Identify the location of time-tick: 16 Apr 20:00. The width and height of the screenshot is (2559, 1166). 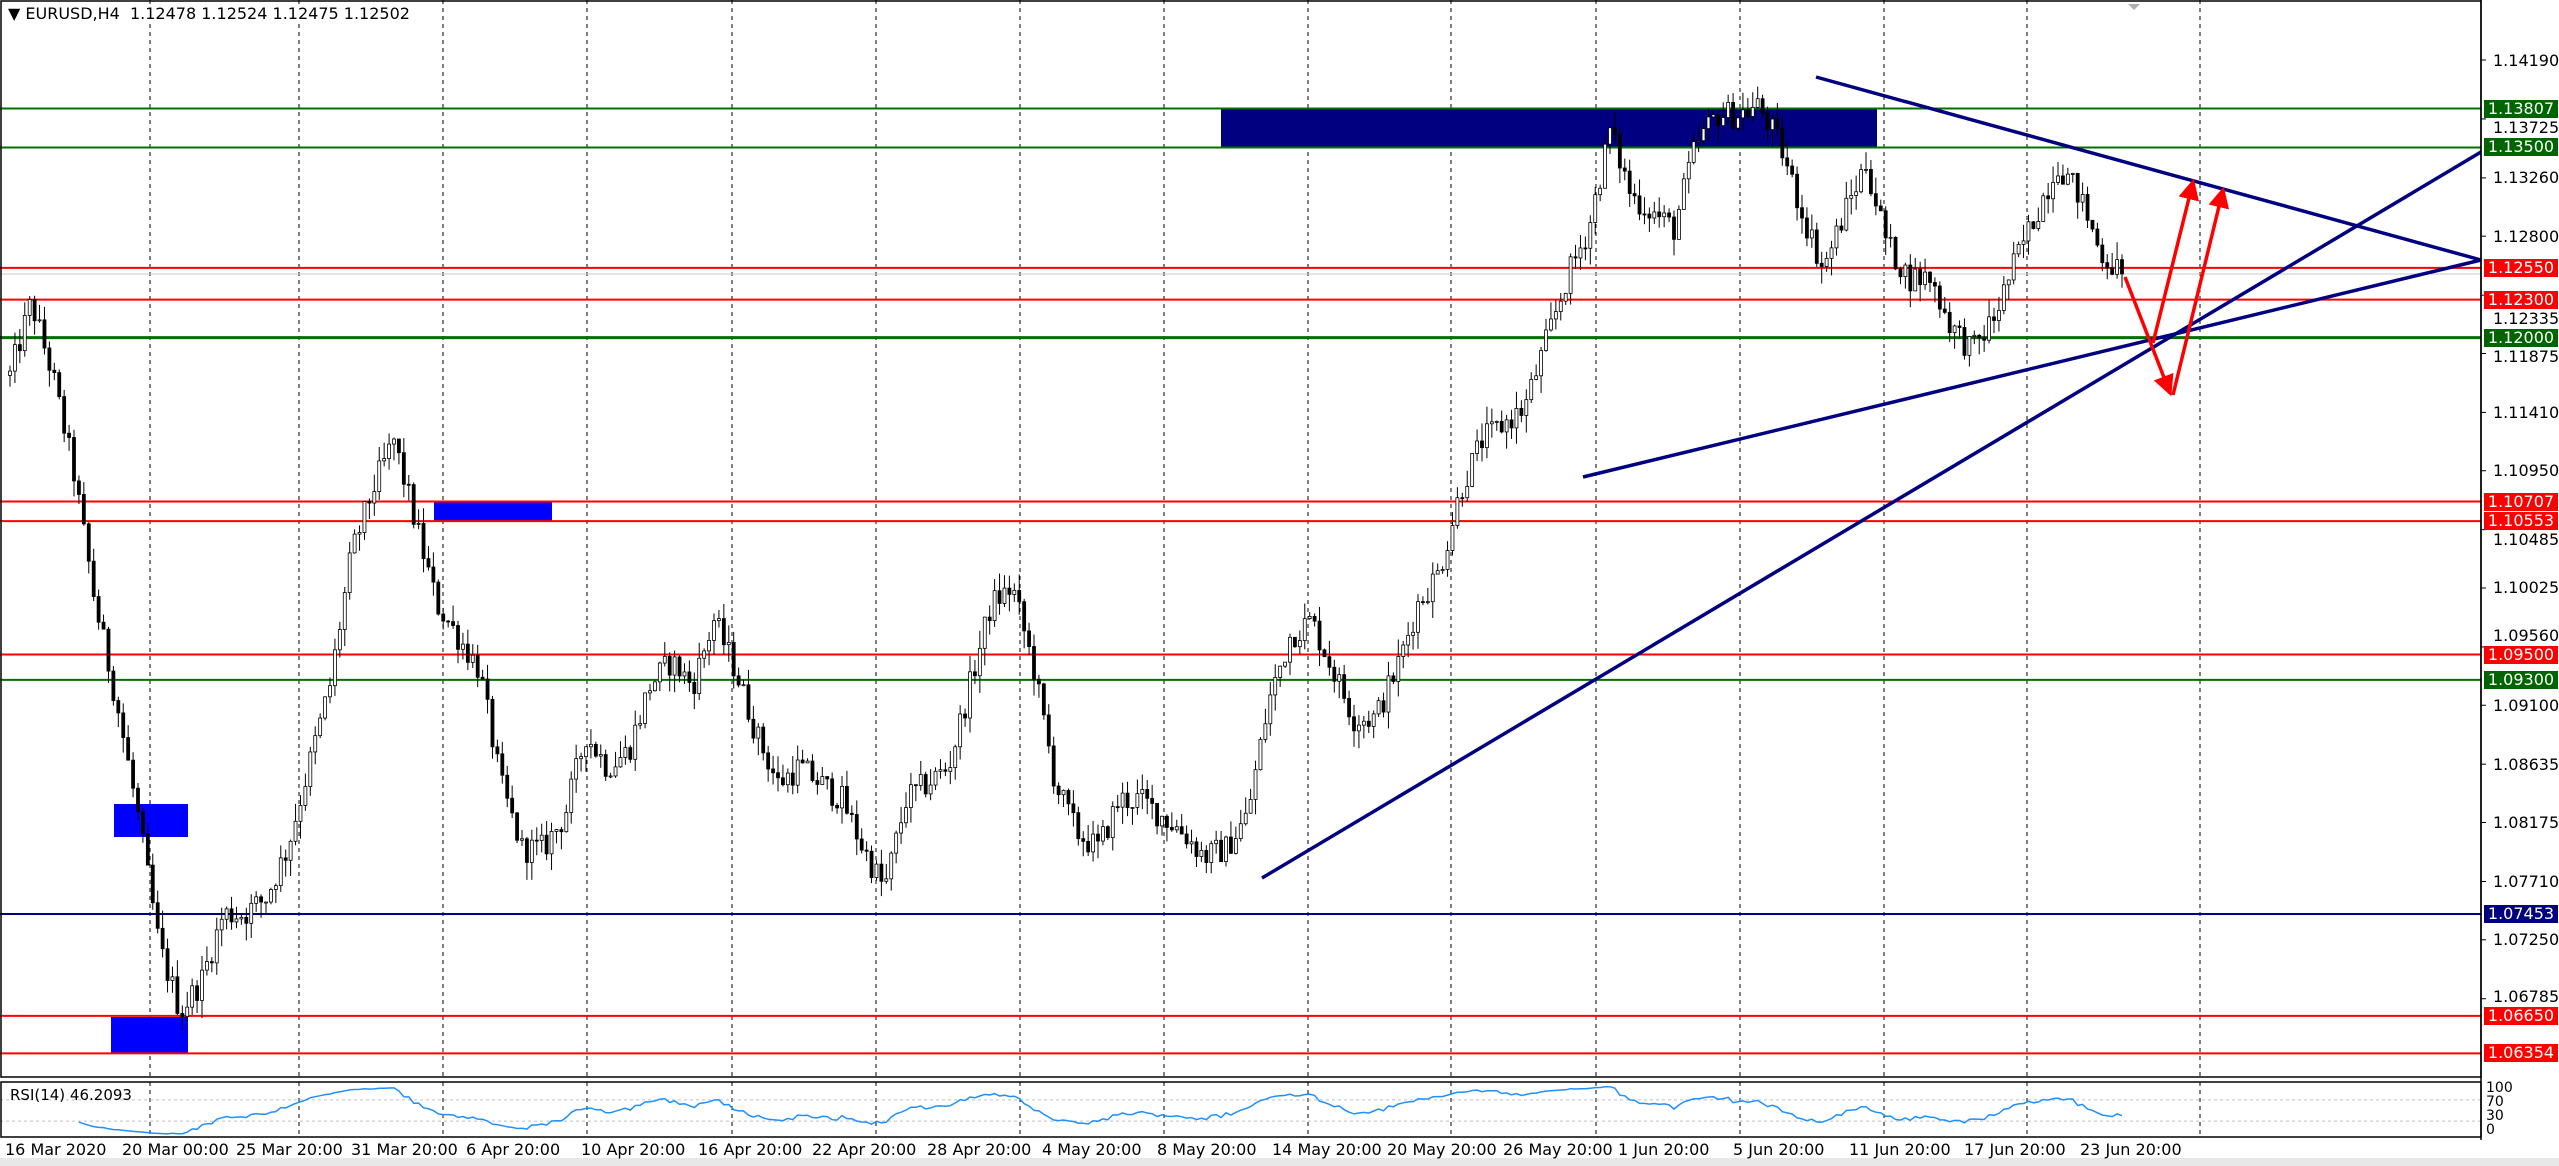
(750, 1149).